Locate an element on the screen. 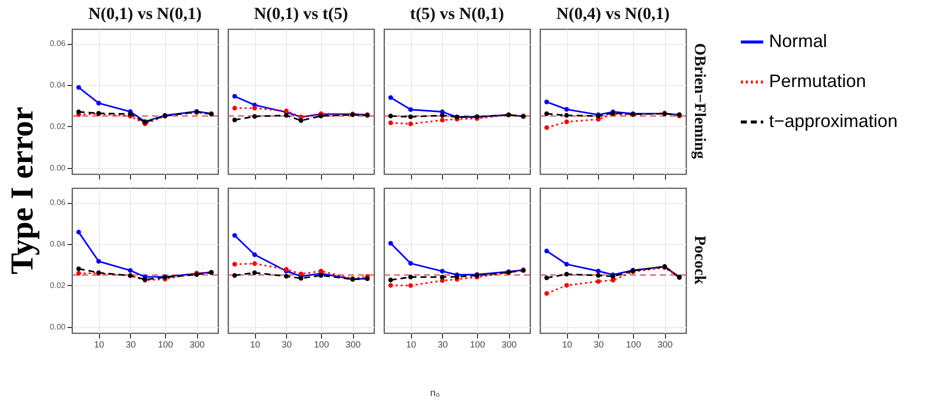 The width and height of the screenshot is (932, 405). chart-title: t(5) vs N(0,1) is located at coordinates (457, 13).